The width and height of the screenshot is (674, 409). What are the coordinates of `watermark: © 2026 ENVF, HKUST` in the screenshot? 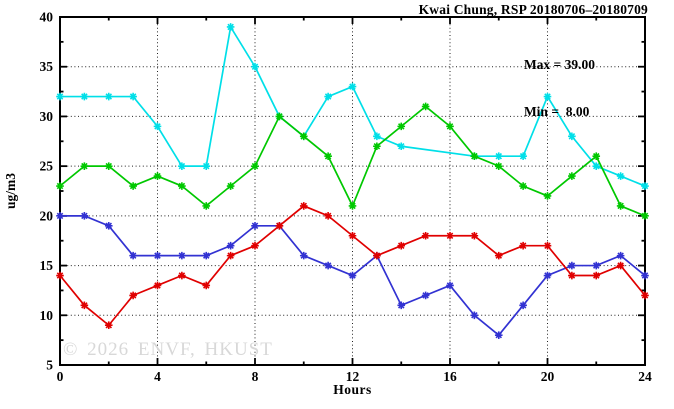 It's located at (168, 349).